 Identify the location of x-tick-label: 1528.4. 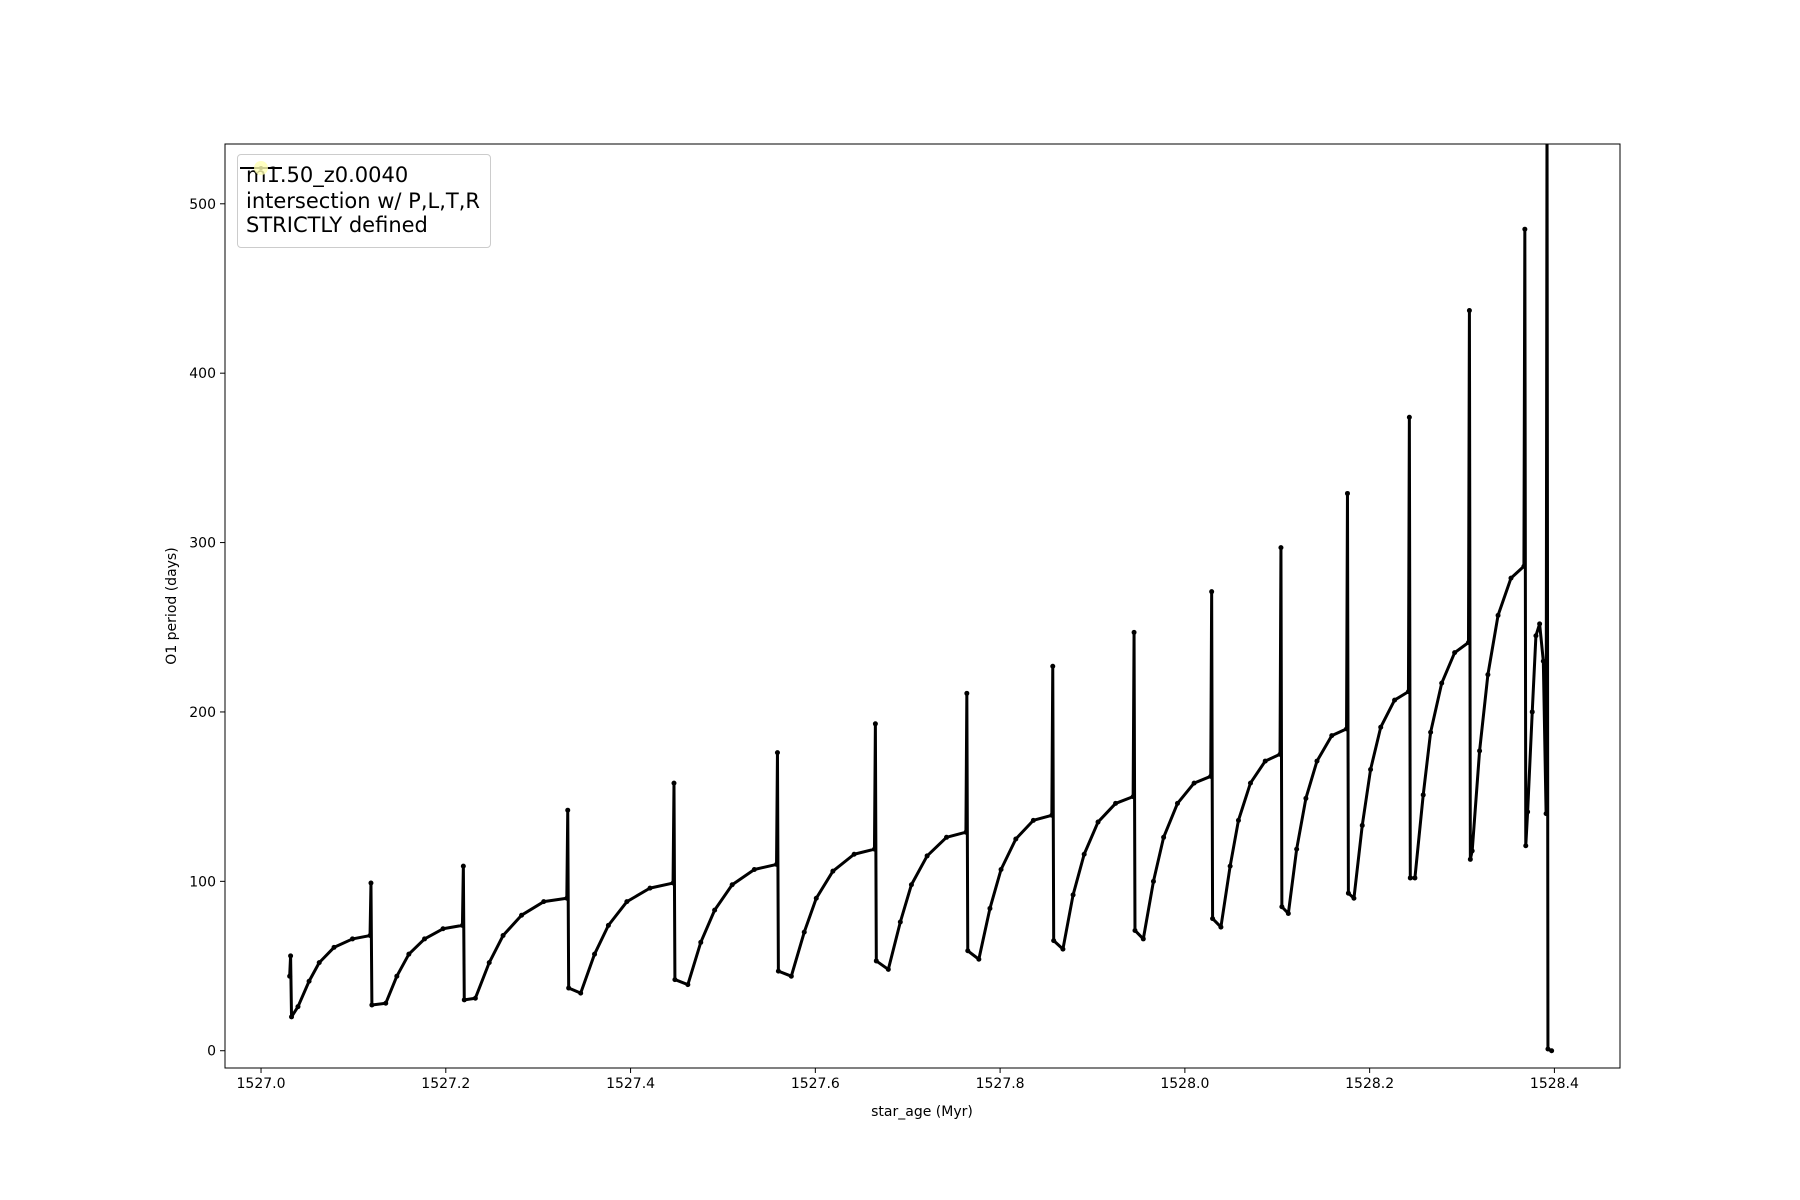
(1554, 1084).